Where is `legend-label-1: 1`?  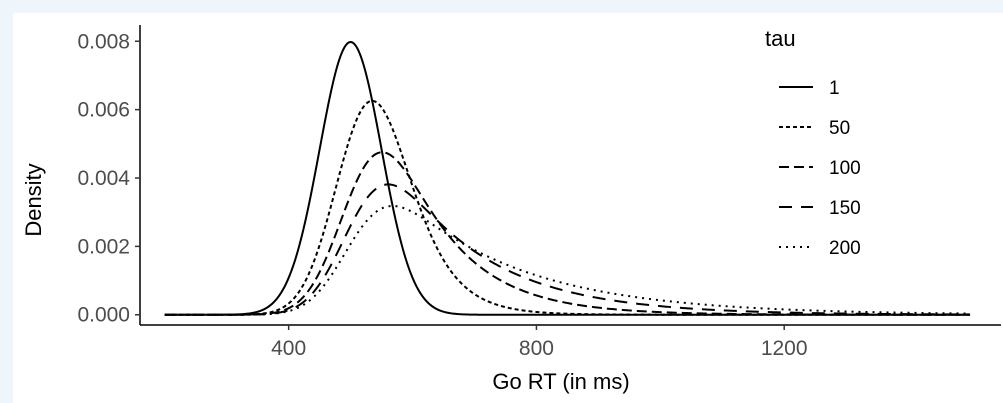 legend-label-1: 1 is located at coordinates (834, 88).